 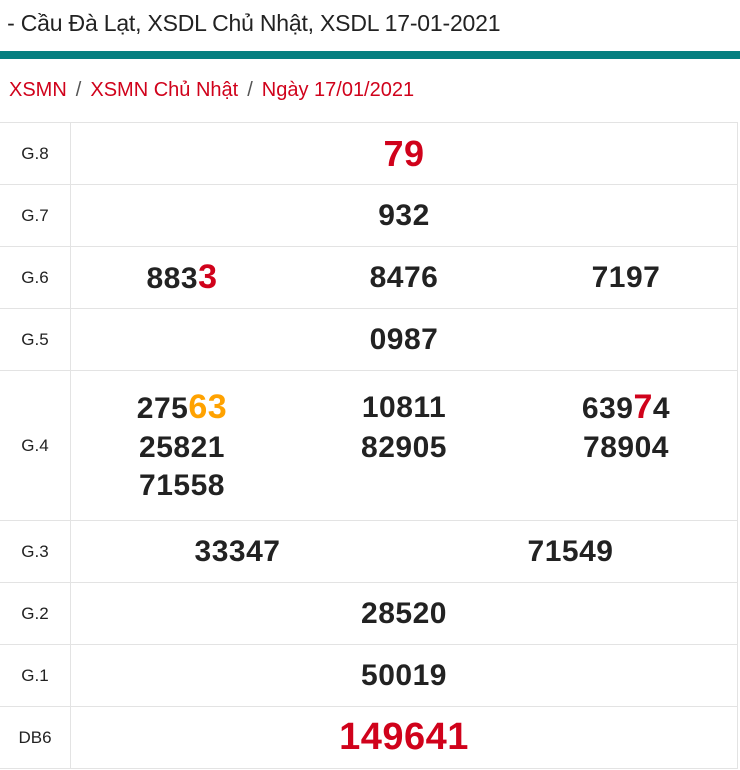 I want to click on prize-row-g5: G.5 0987, so click(x=369, y=339).